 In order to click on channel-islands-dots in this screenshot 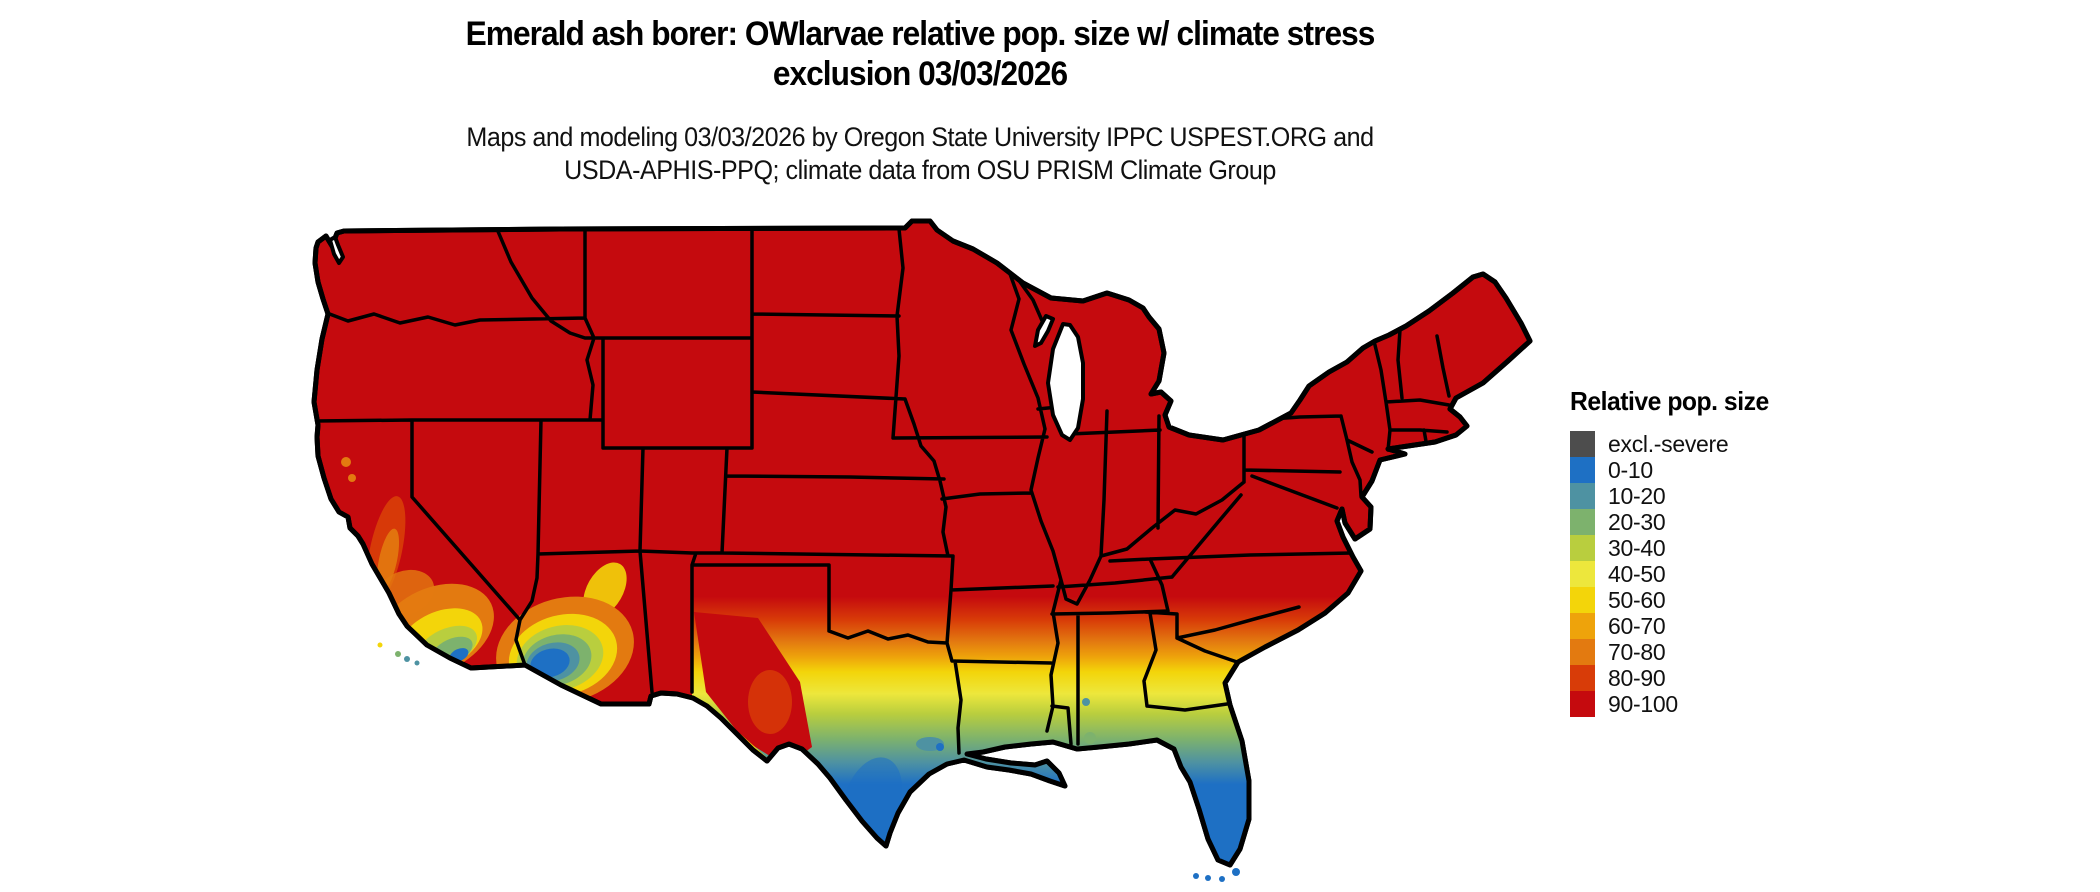, I will do `click(398, 654)`.